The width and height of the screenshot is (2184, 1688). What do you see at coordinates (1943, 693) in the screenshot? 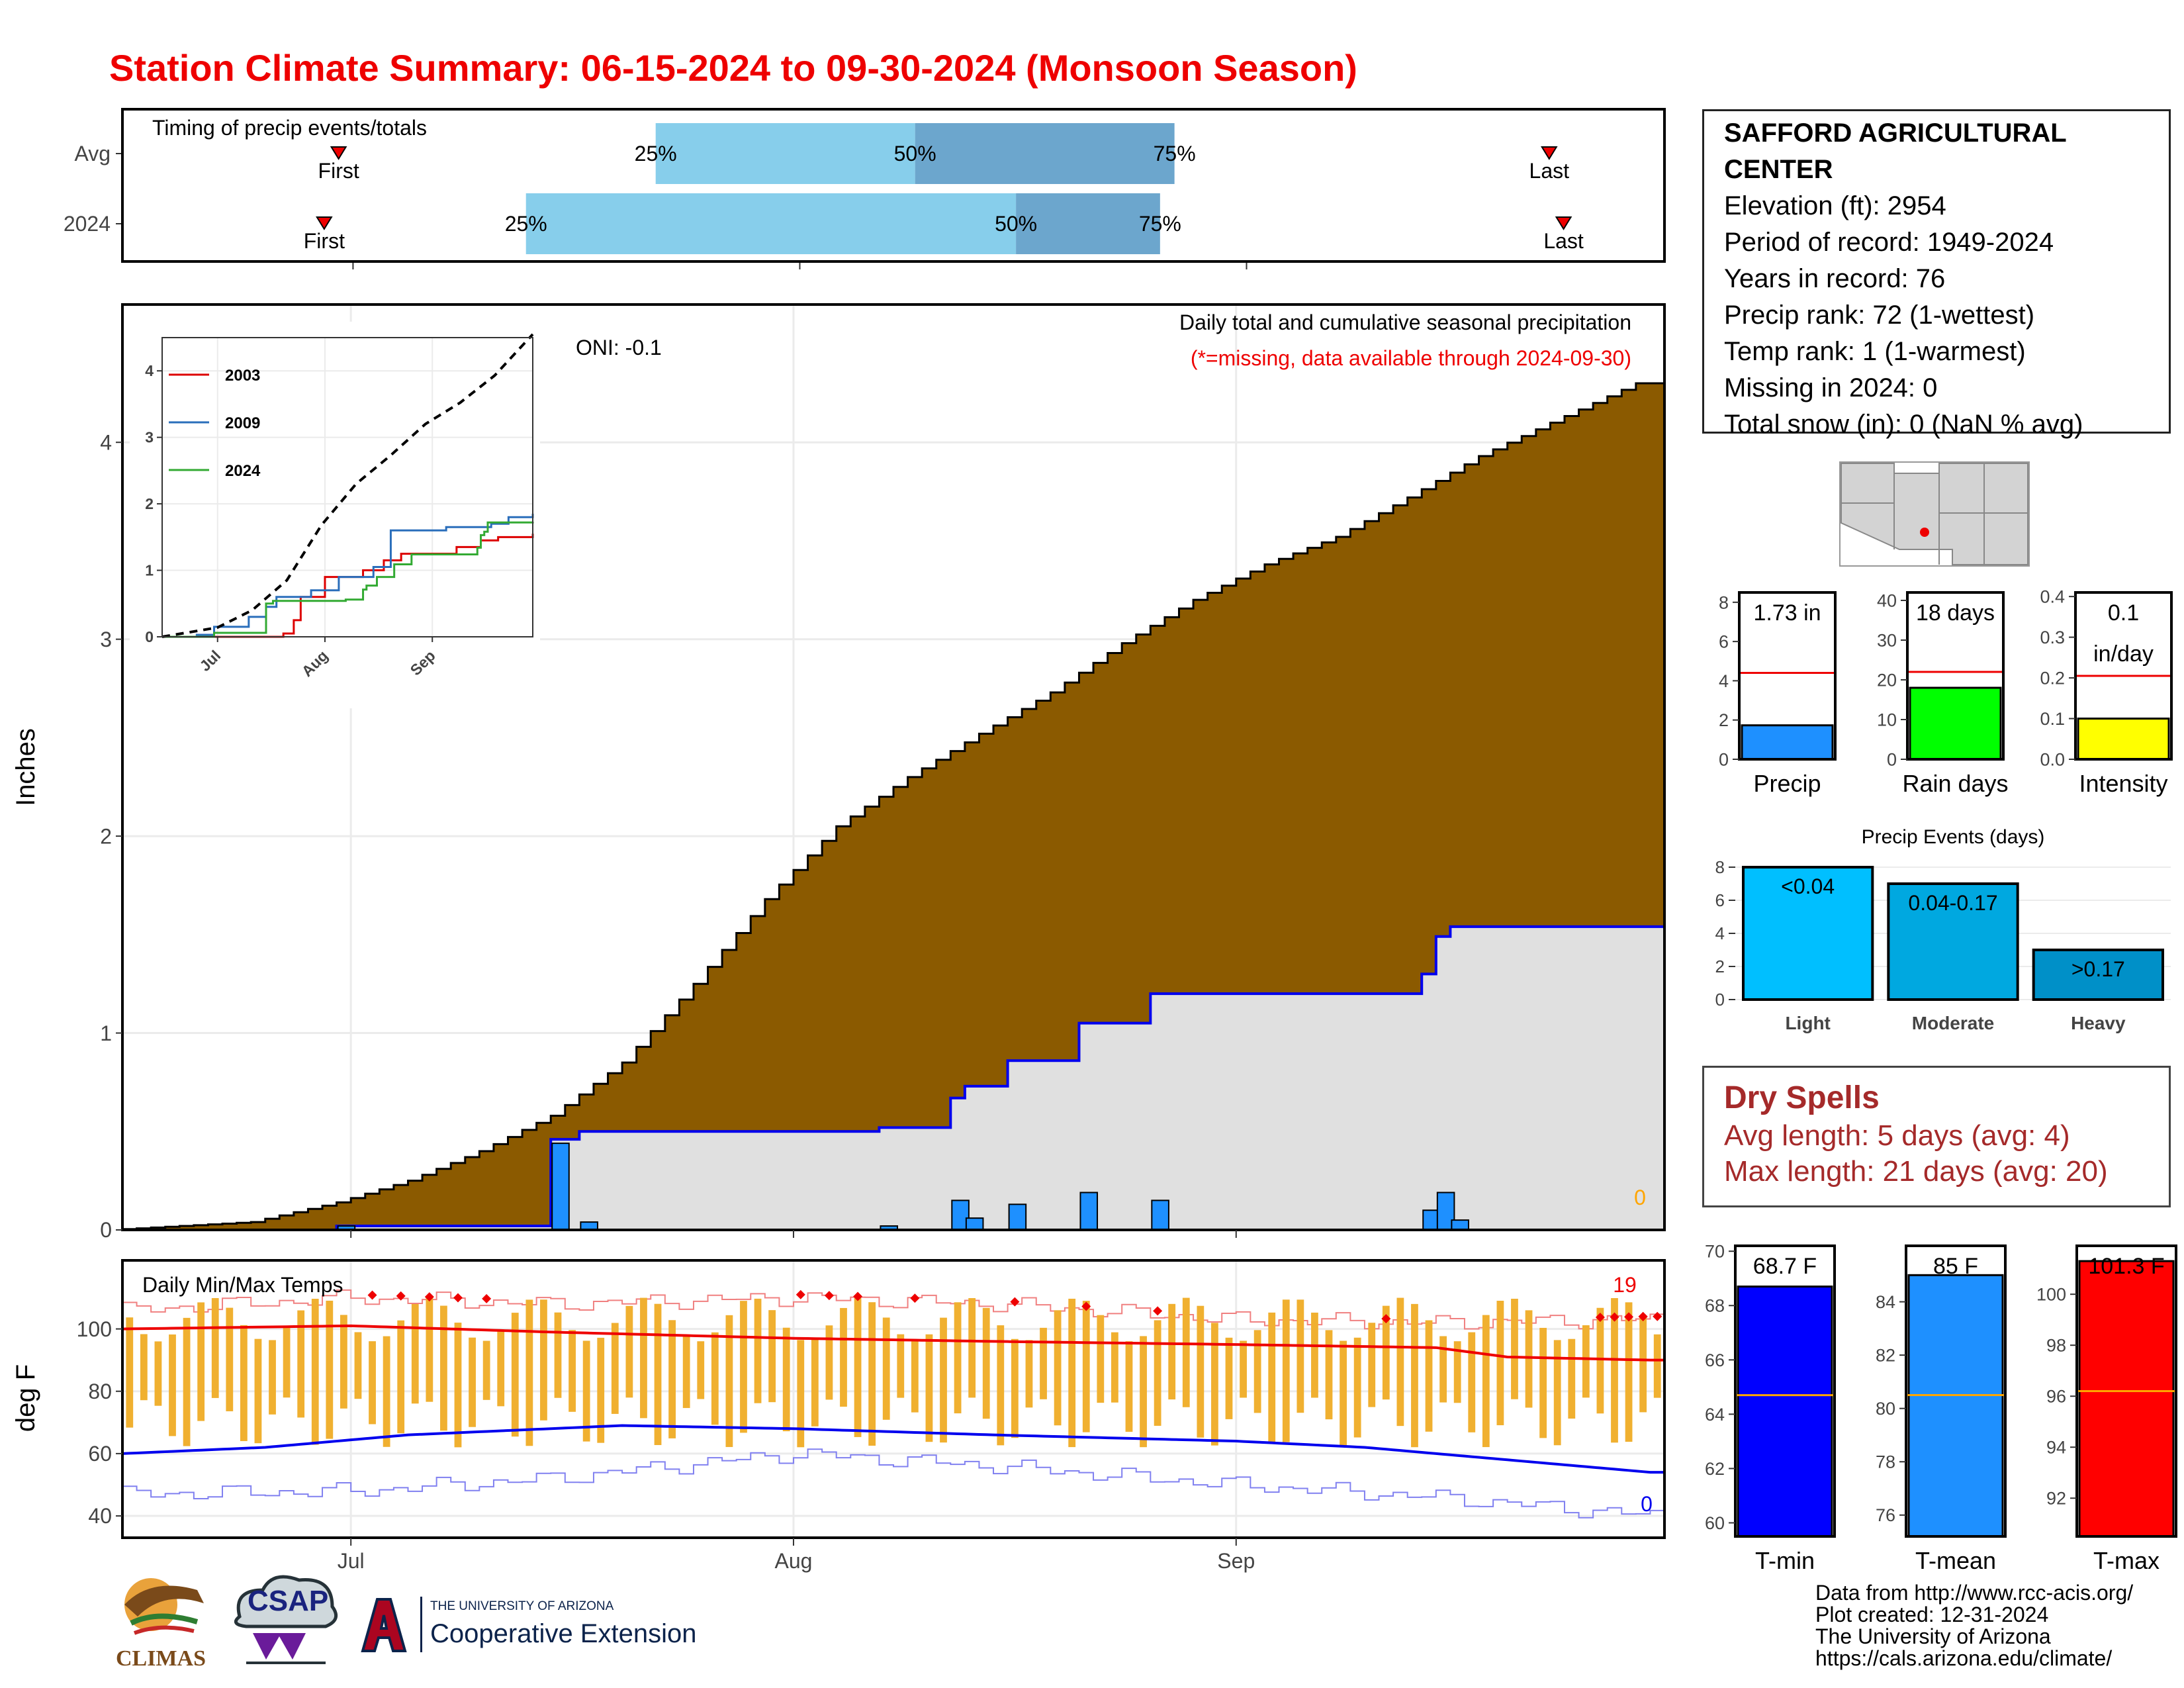
I see `raindays_gauge-chart: 0 10 20 30 40 18 days Rain days` at bounding box center [1943, 693].